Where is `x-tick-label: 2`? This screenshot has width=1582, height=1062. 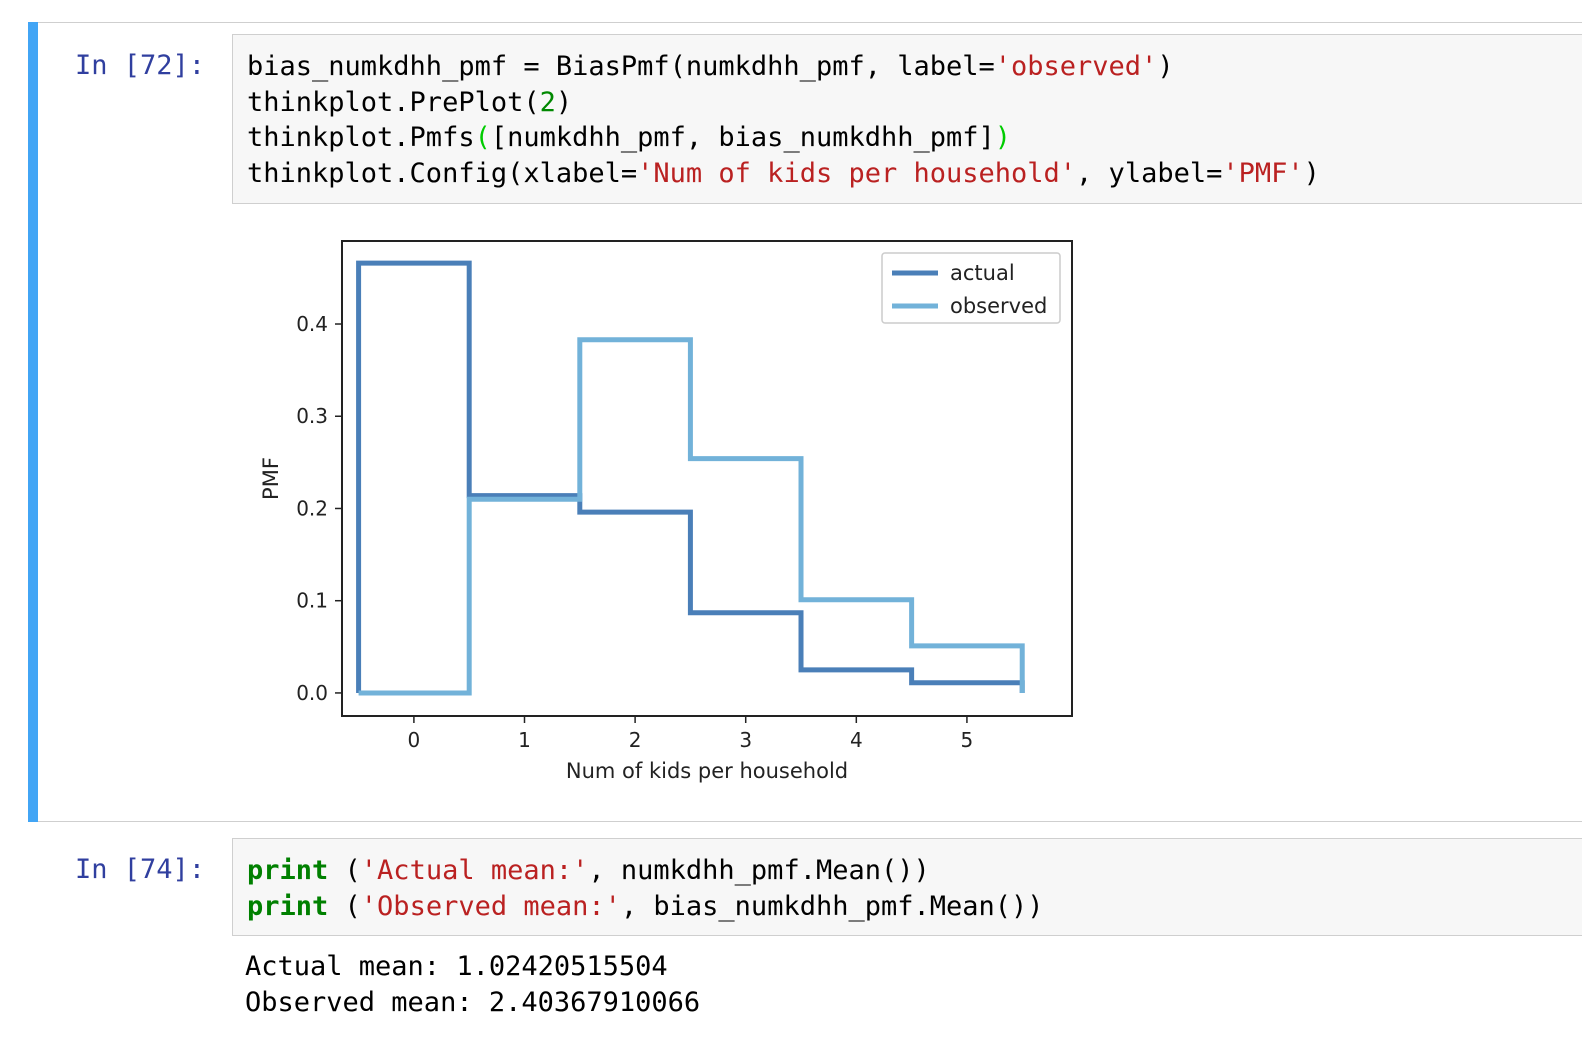
x-tick-label: 2 is located at coordinates (635, 740).